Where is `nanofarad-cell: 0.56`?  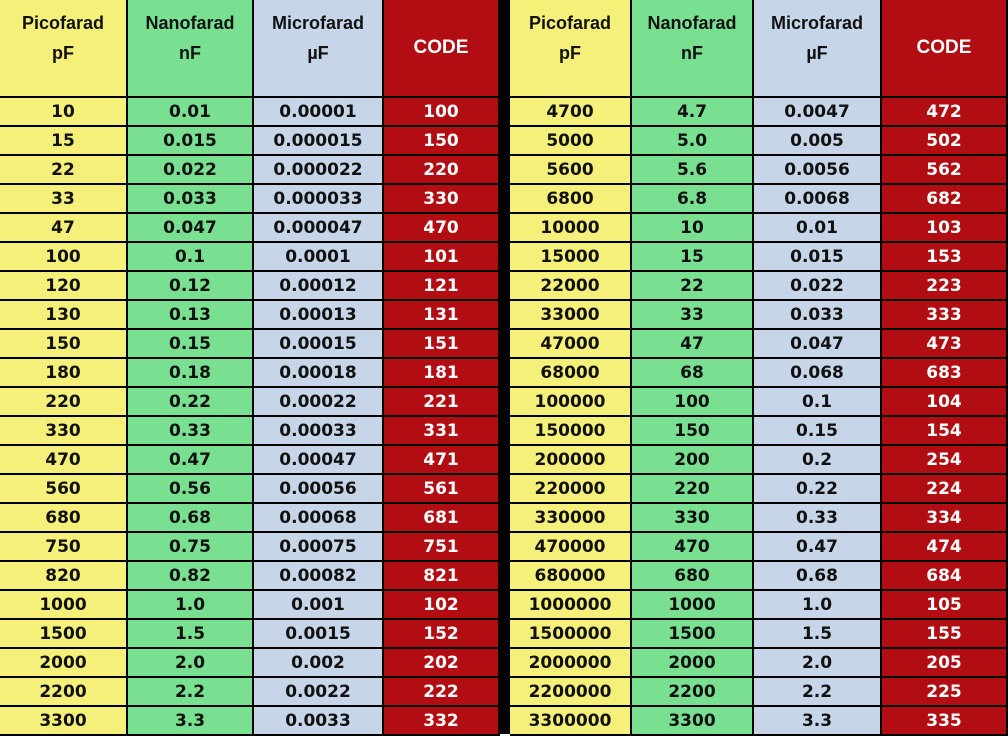
nanofarad-cell: 0.56 is located at coordinates (191, 489).